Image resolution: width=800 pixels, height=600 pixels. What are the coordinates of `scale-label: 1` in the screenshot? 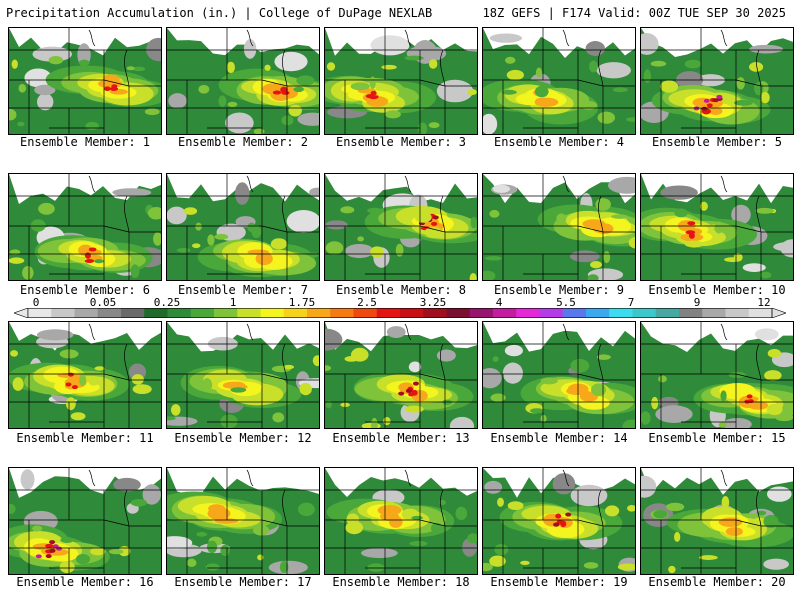 It's located at (233, 302).